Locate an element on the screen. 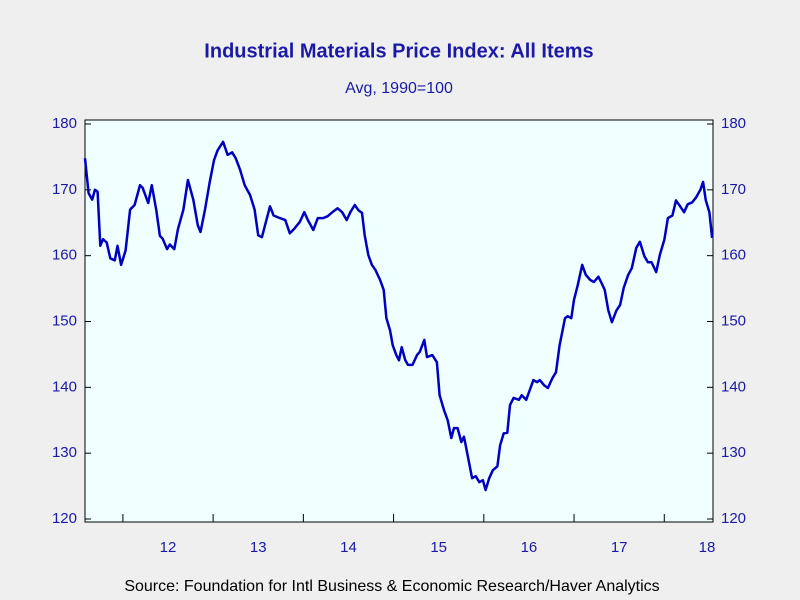  y2-tick-label: 140 is located at coordinates (733, 386).